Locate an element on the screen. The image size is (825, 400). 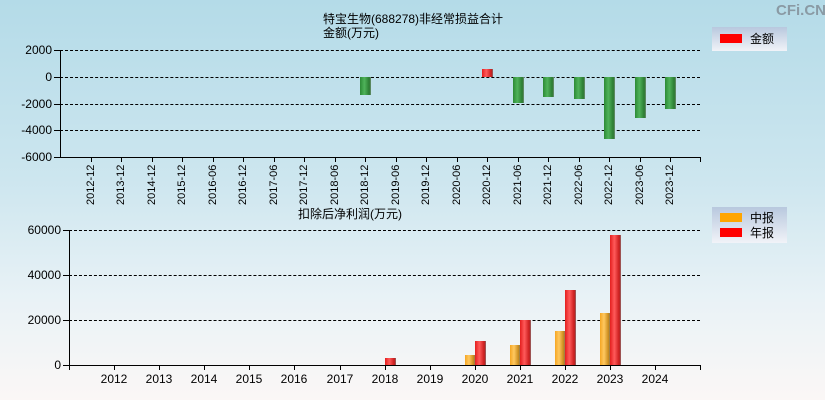
chart1-legend: 金额 is located at coordinates (749, 39).